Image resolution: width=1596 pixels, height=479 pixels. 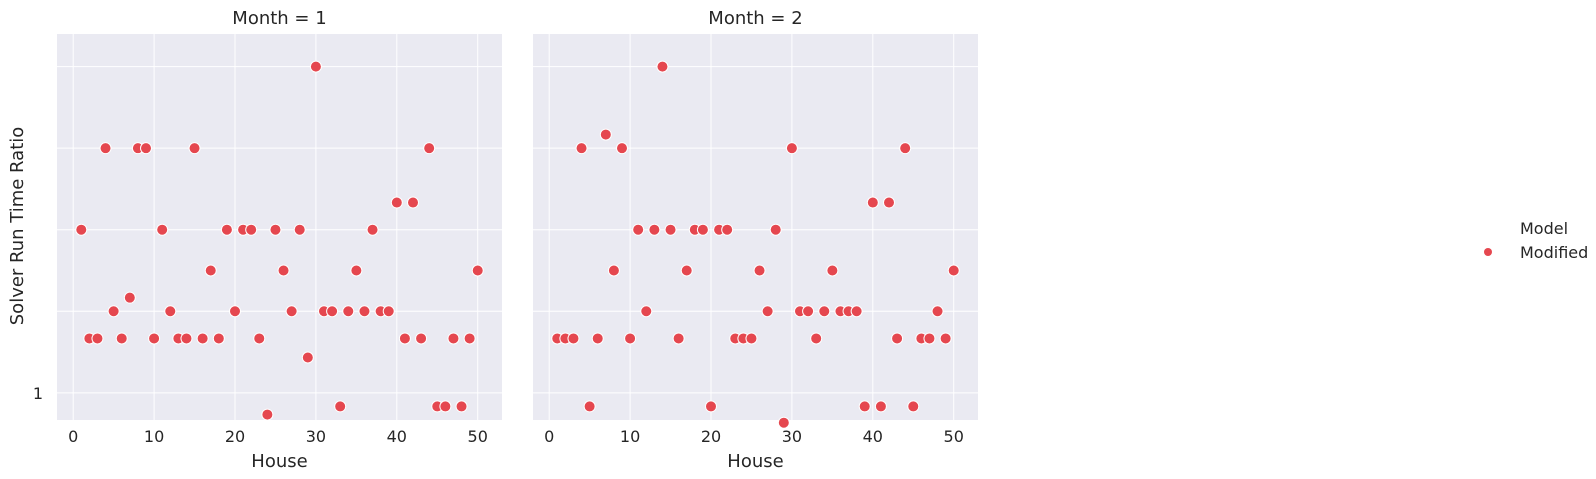 I want to click on y-axis-label: Solver Run Time Ratio, so click(x=17, y=226).